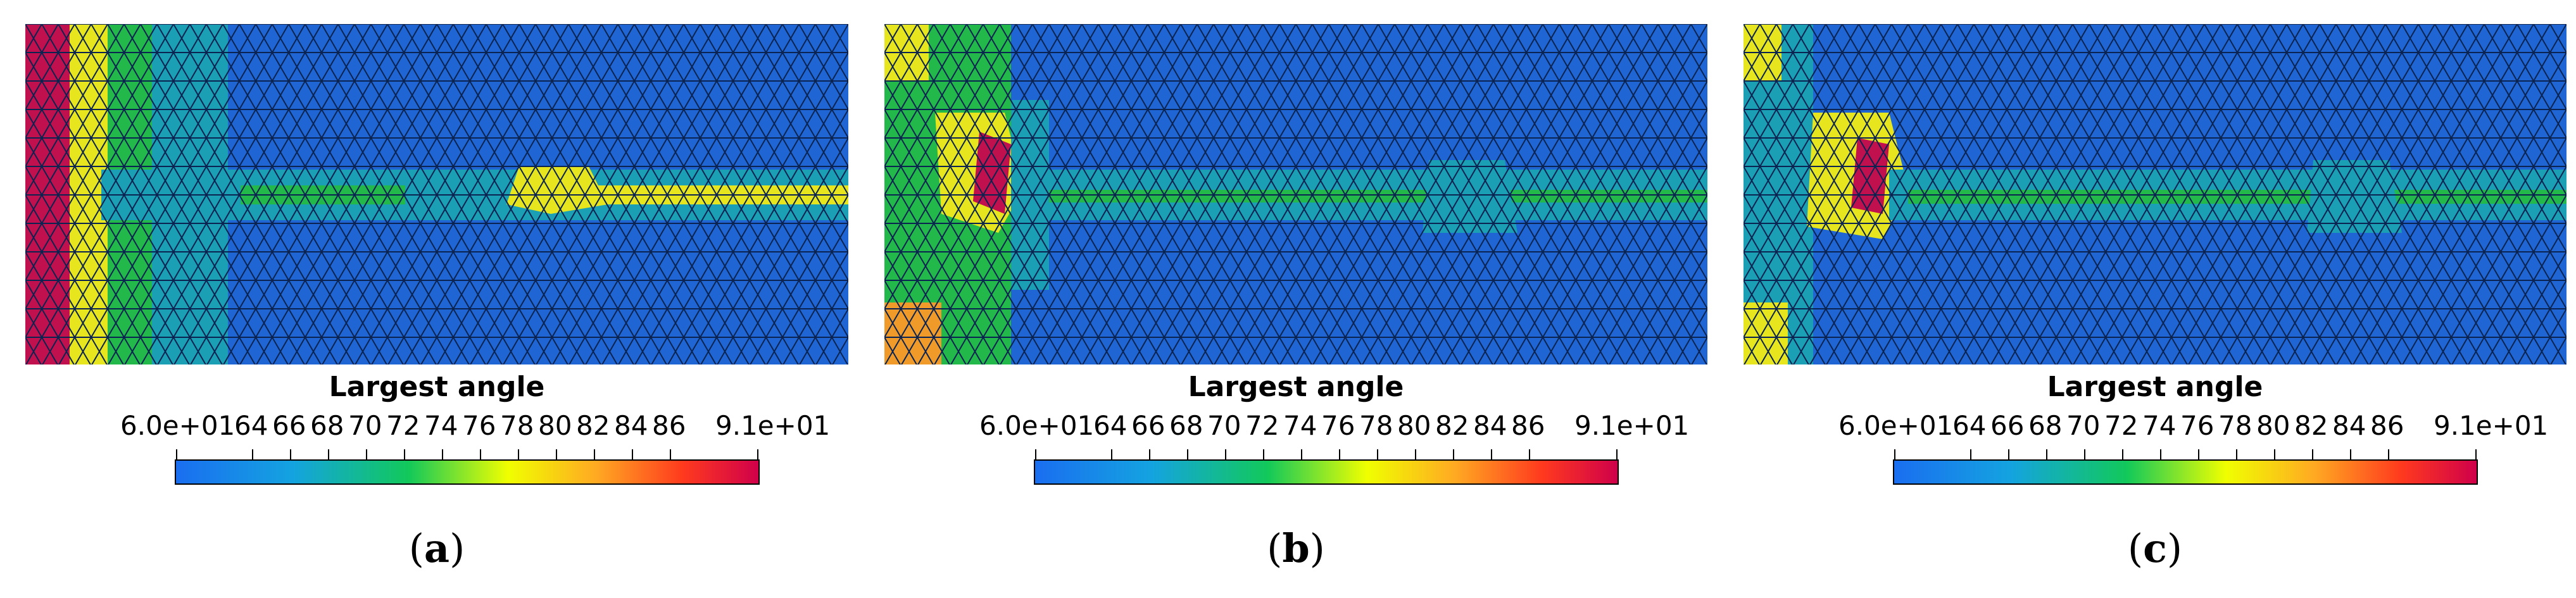  What do you see at coordinates (1296, 548) in the screenshot?
I see `panel-caption-b: (b)` at bounding box center [1296, 548].